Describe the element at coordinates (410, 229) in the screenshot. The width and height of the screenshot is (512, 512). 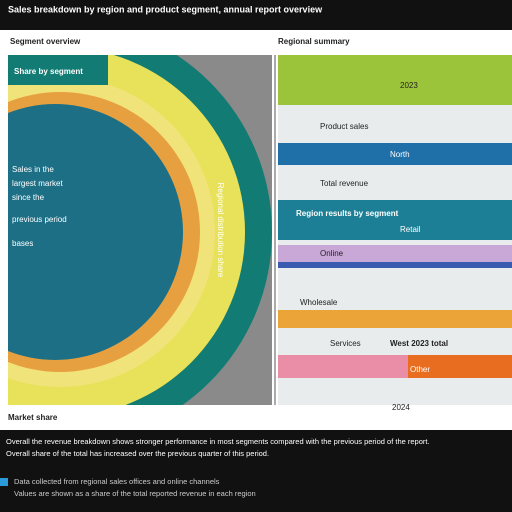
I see `row-text: Retail` at that location.